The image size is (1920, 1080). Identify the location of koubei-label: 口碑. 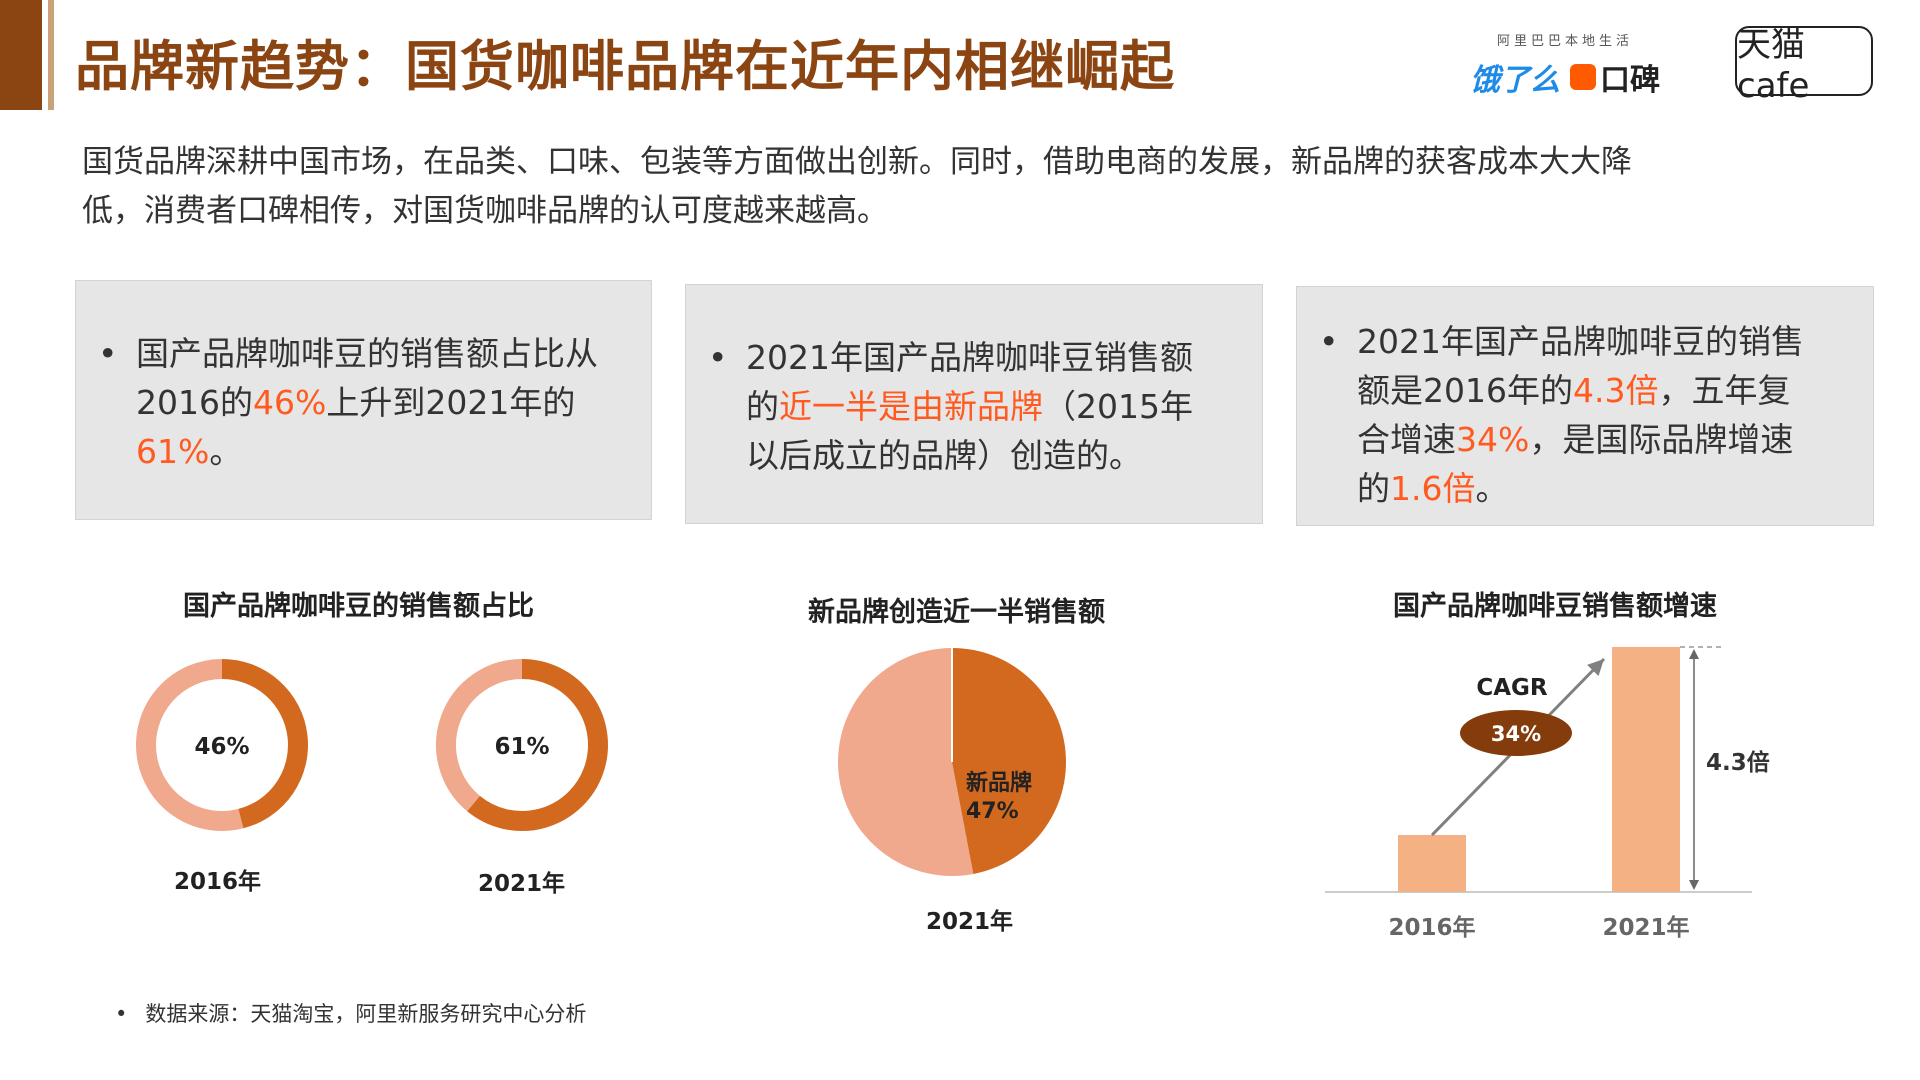
(1630, 80).